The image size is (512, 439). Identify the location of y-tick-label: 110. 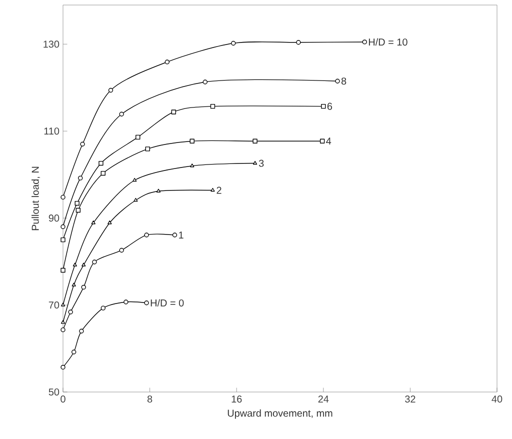
(52, 131).